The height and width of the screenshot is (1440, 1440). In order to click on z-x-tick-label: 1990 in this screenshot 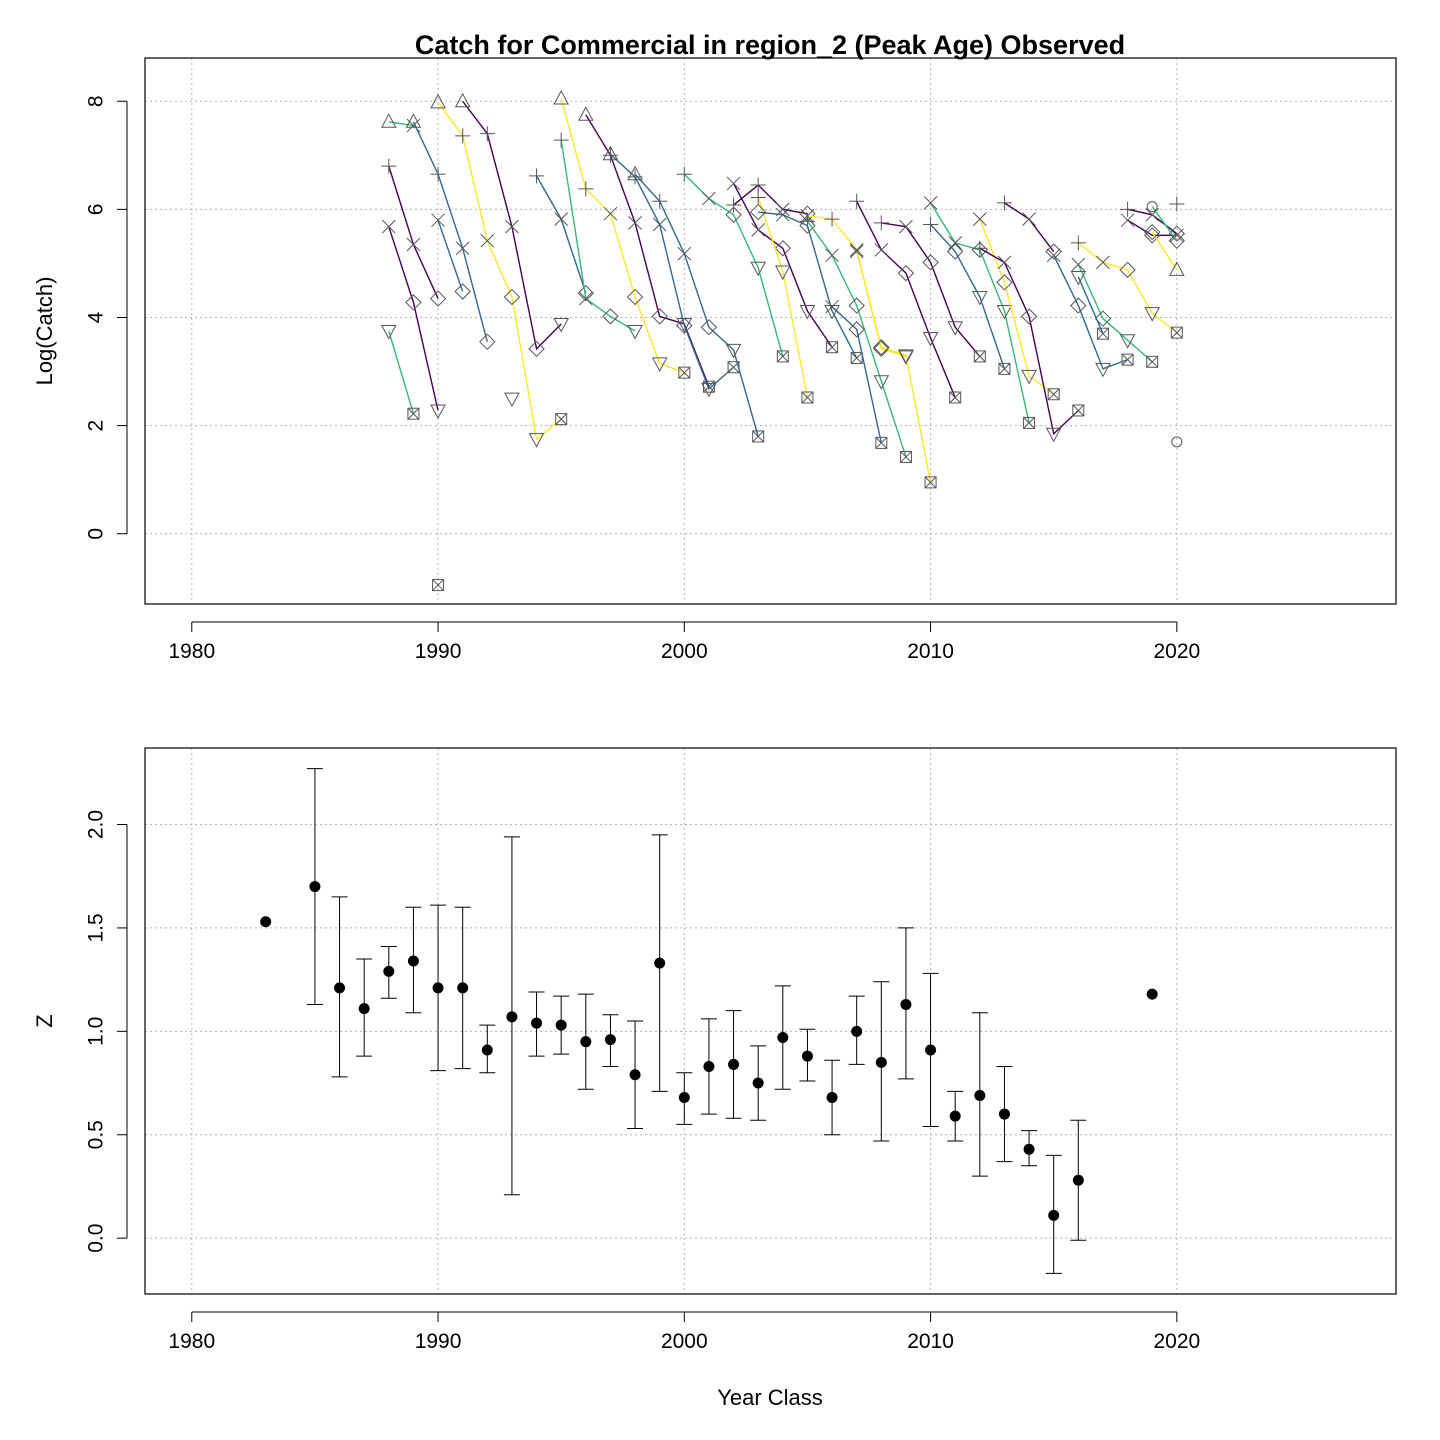, I will do `click(438, 1341)`.